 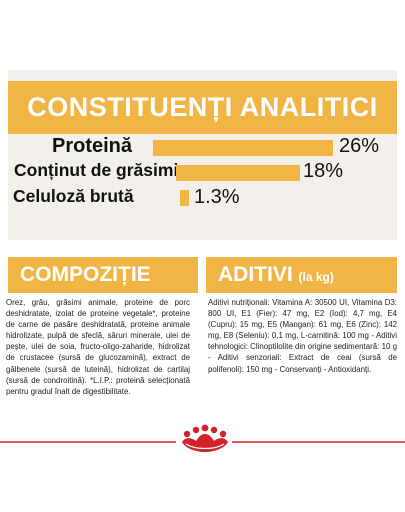 What do you see at coordinates (73, 196) in the screenshot?
I see `bar-label-fiber: Celuloză brută` at bounding box center [73, 196].